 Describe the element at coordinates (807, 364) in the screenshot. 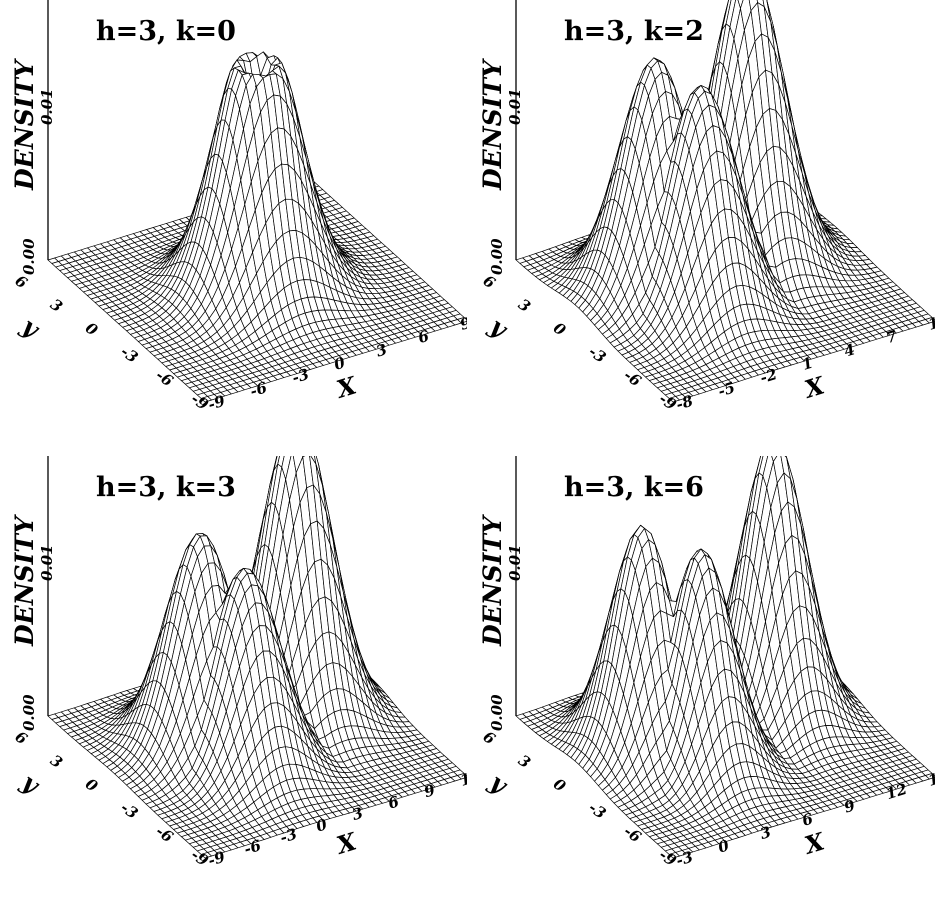

I see `x-tick-label: 1` at that location.